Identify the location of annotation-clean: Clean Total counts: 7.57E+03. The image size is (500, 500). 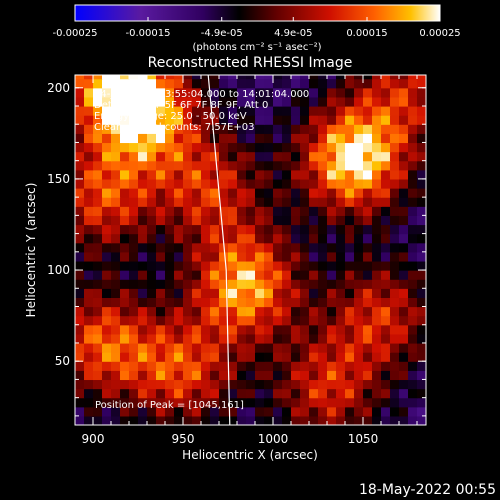
(174, 127).